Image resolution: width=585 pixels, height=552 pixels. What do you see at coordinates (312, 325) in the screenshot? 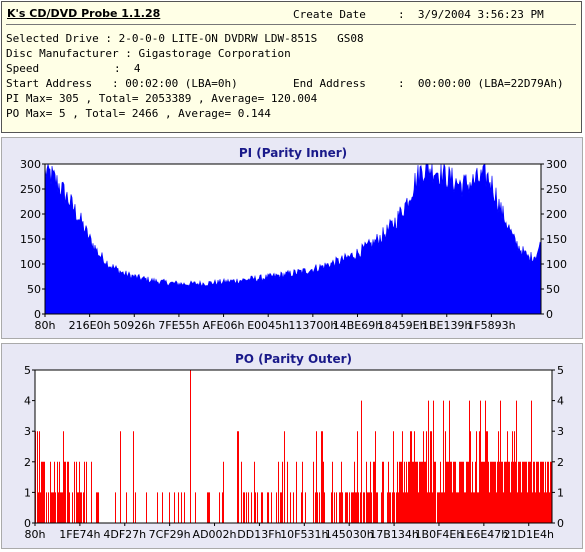
I see `x-tick-label: 113700h` at bounding box center [312, 325].